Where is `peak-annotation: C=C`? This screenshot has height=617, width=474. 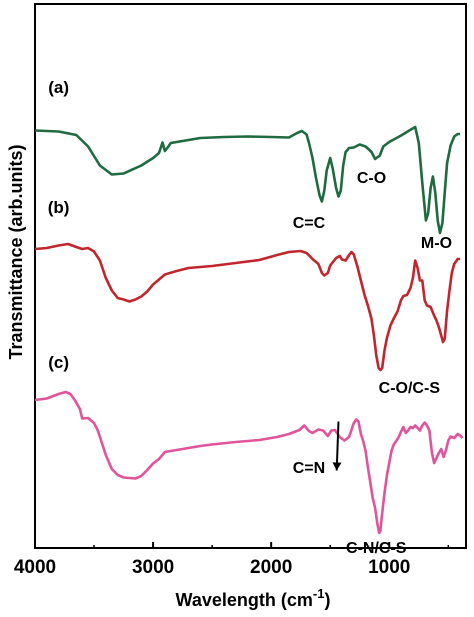 peak-annotation: C=C is located at coordinates (309, 223).